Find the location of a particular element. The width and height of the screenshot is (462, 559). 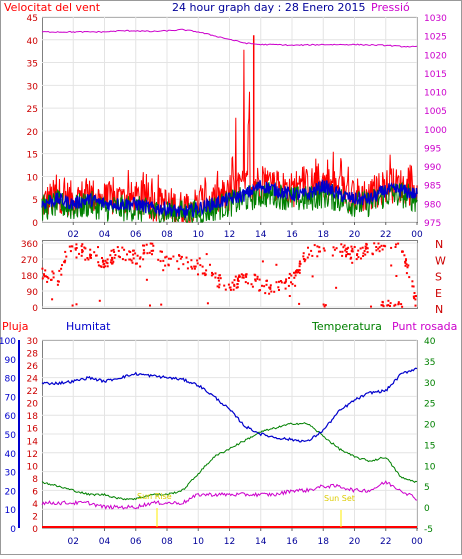

pressure-y-tick: 1005 is located at coordinates (435, 112).